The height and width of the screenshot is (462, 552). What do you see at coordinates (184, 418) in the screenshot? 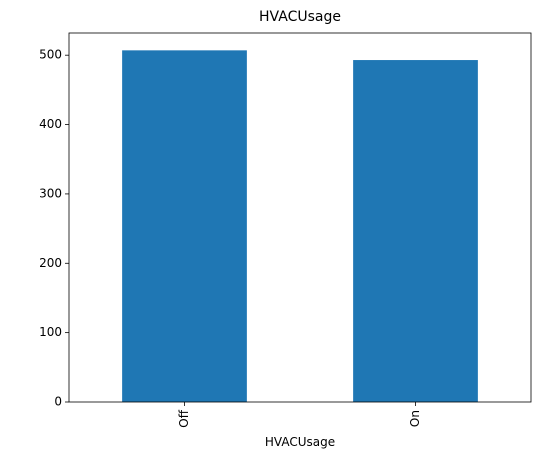
I see `x-tick-label: Off` at bounding box center [184, 418].